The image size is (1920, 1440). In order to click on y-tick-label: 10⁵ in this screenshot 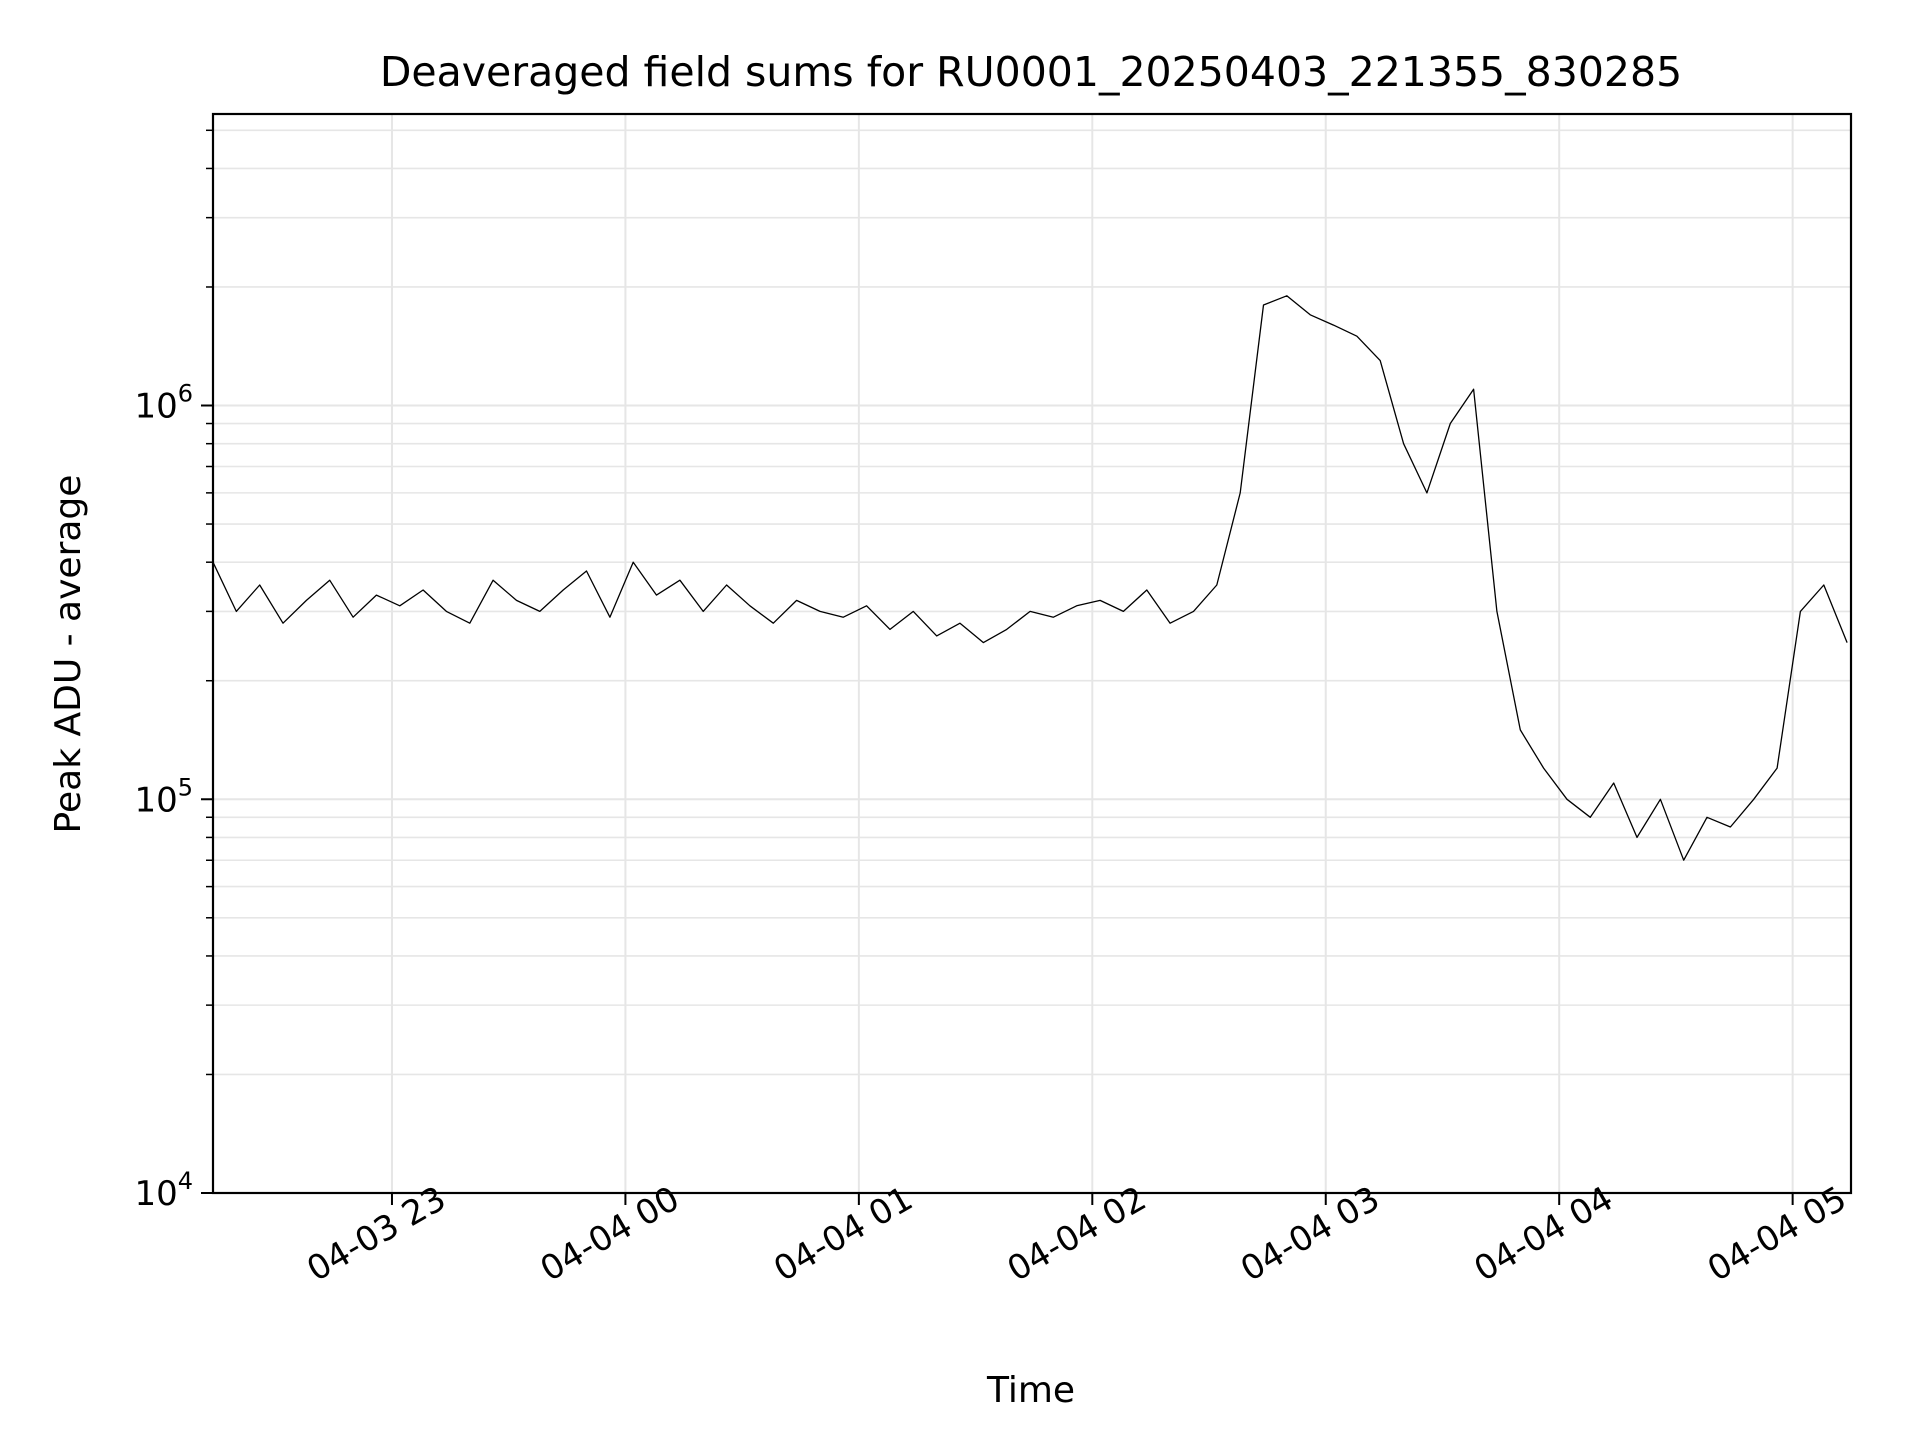, I will do `click(163, 796)`.